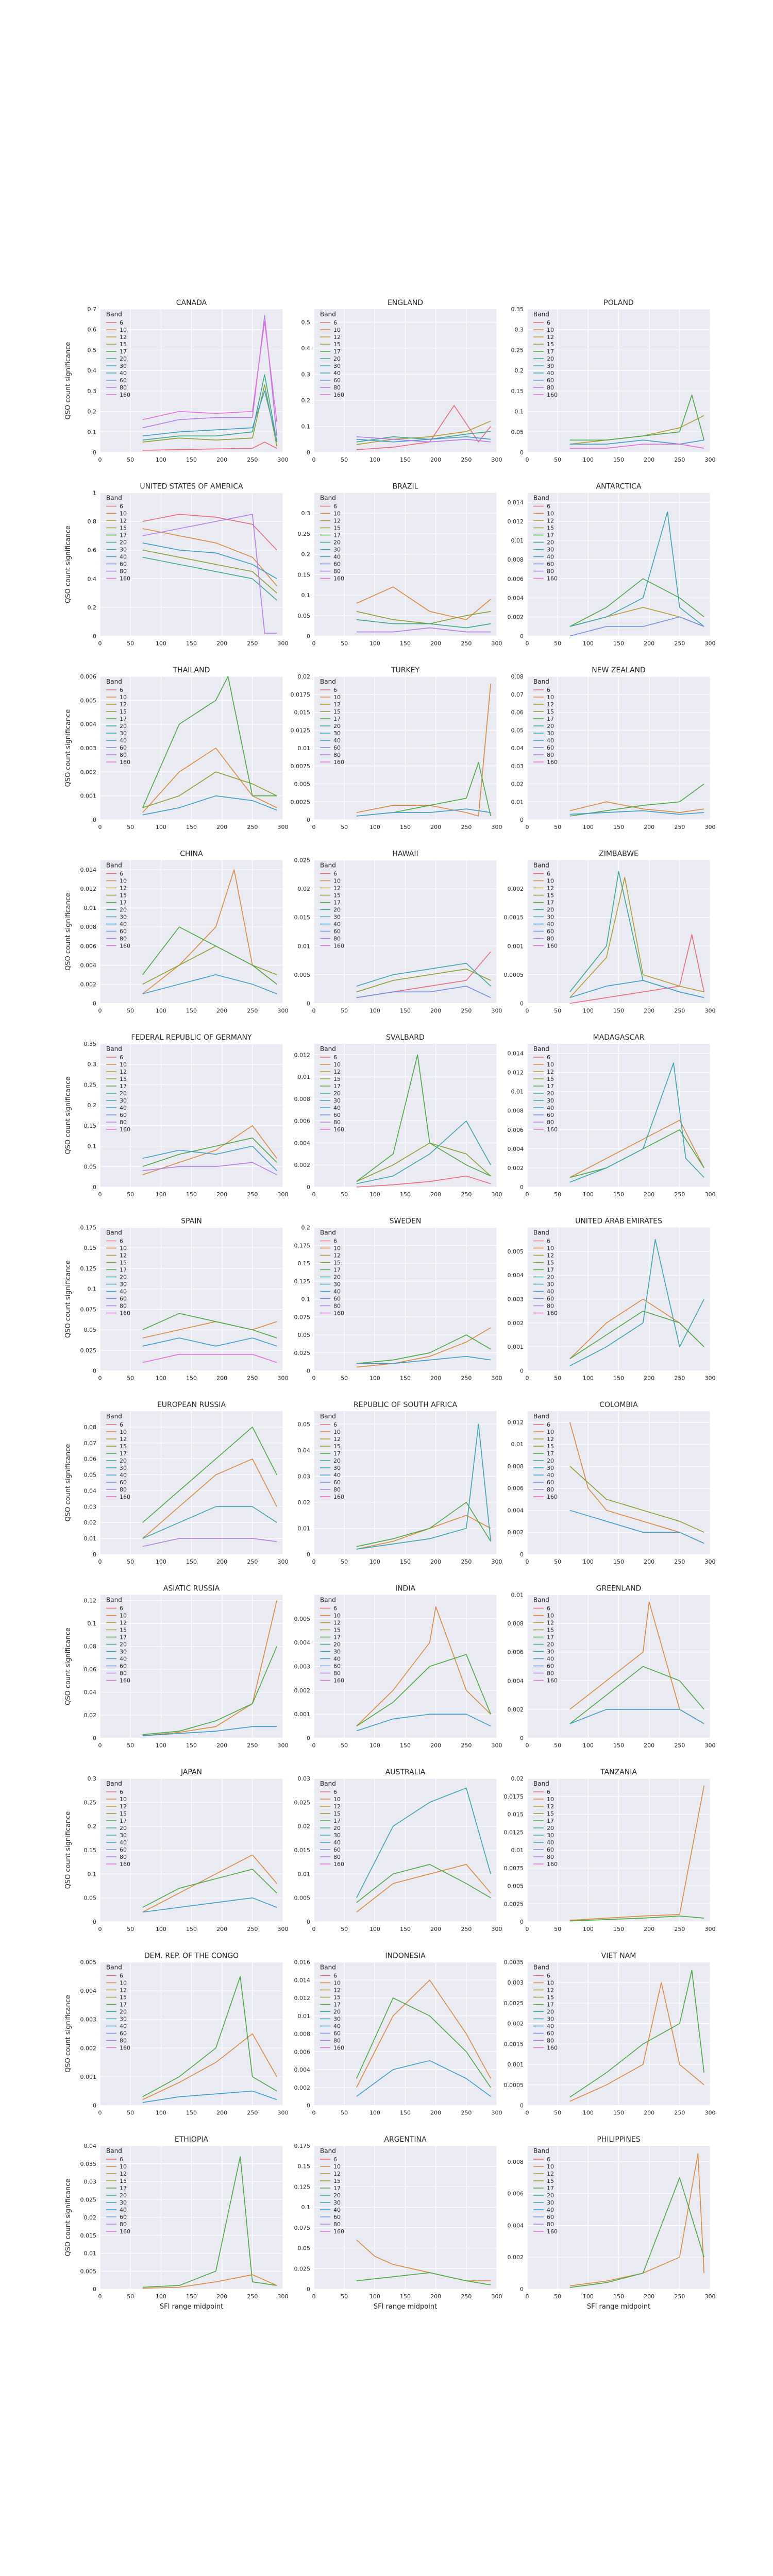  I want to click on y-tick-label: 0.06, so click(90, 1460).